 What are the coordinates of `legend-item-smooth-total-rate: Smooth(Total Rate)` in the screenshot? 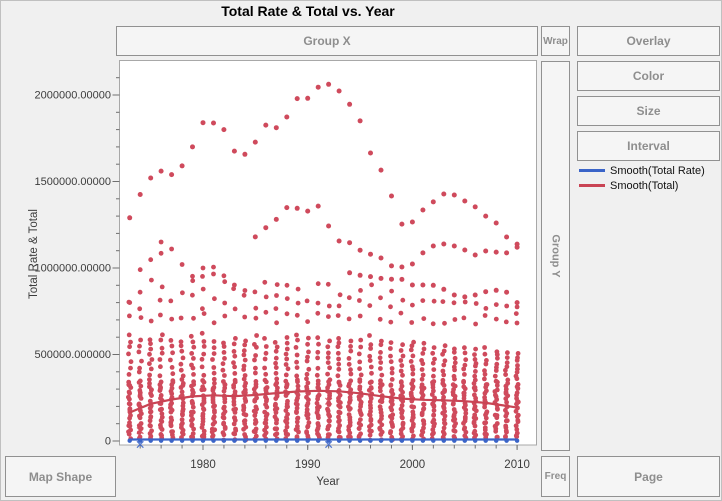 It's located at (642, 170).